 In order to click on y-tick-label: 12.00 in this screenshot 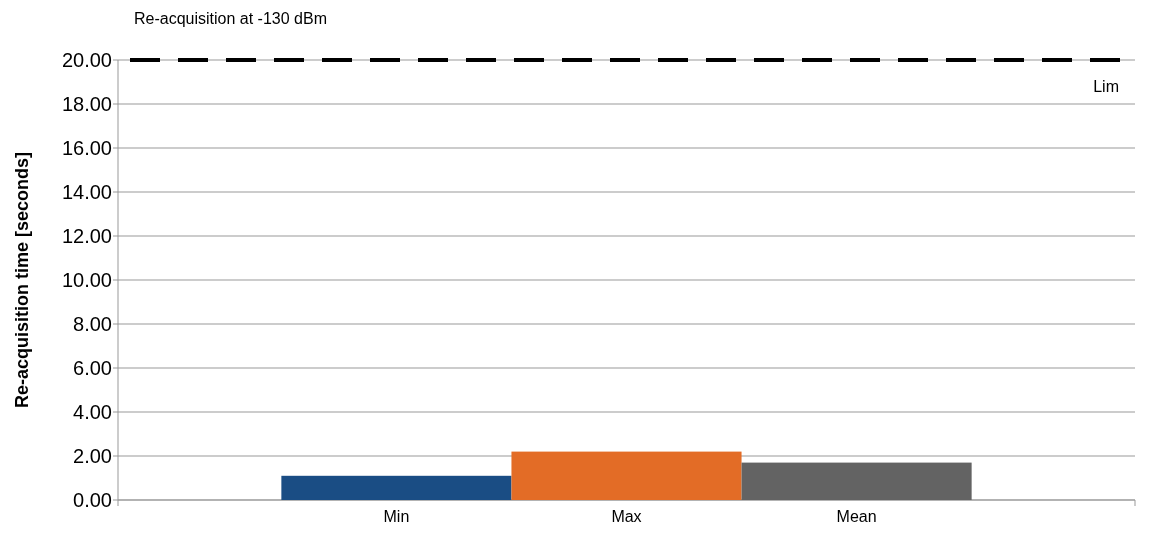, I will do `click(86, 236)`.